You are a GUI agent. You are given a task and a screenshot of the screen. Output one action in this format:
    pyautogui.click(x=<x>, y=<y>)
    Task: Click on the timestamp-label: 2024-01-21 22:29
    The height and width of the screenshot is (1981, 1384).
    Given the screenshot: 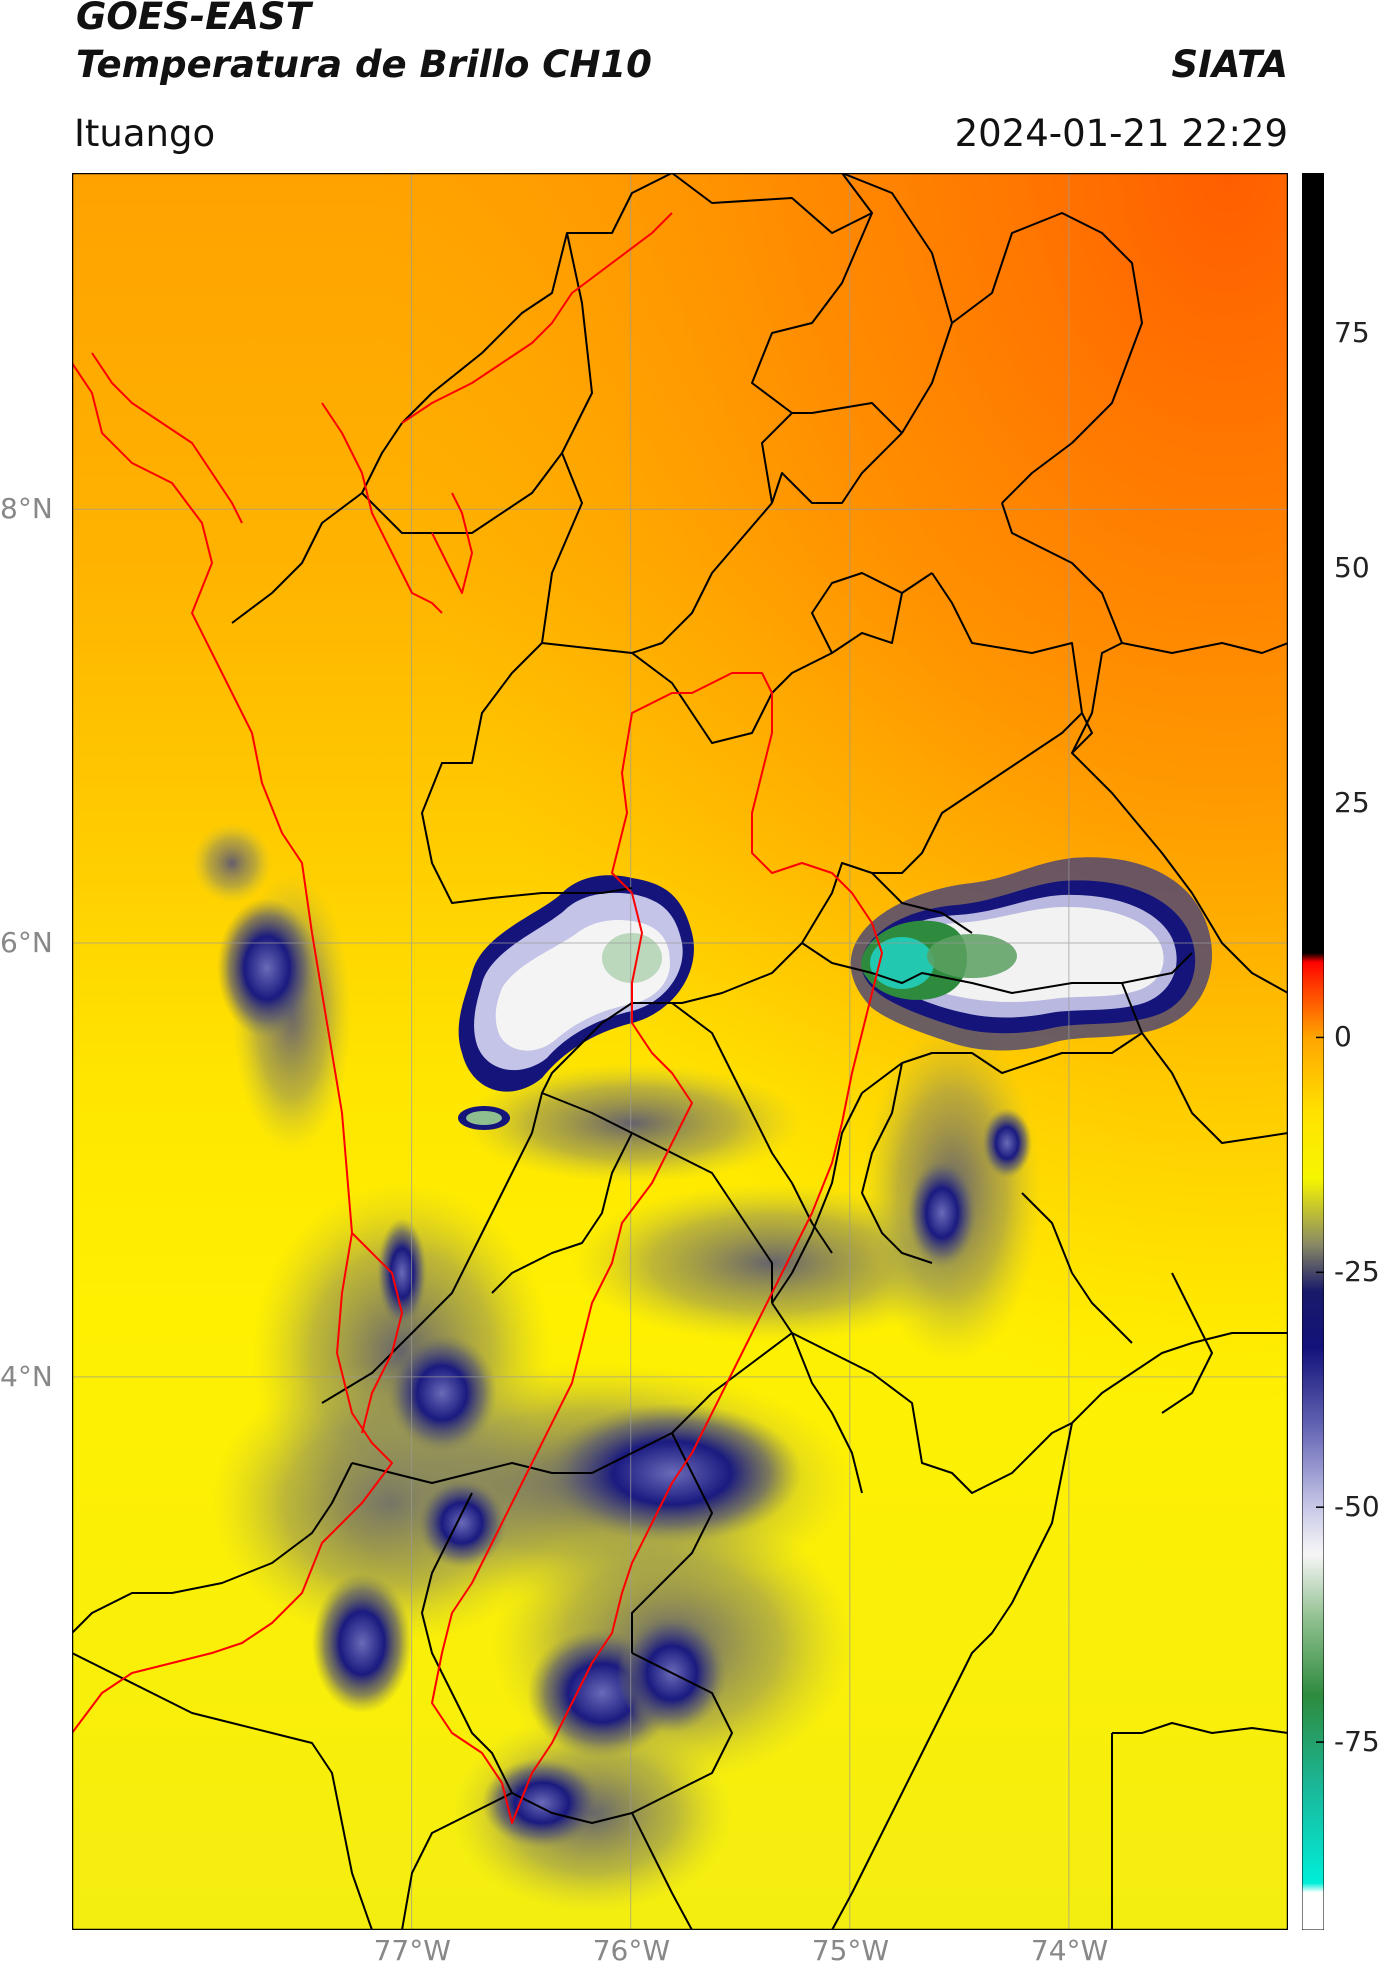 What is the action you would take?
    pyautogui.click(x=1121, y=133)
    